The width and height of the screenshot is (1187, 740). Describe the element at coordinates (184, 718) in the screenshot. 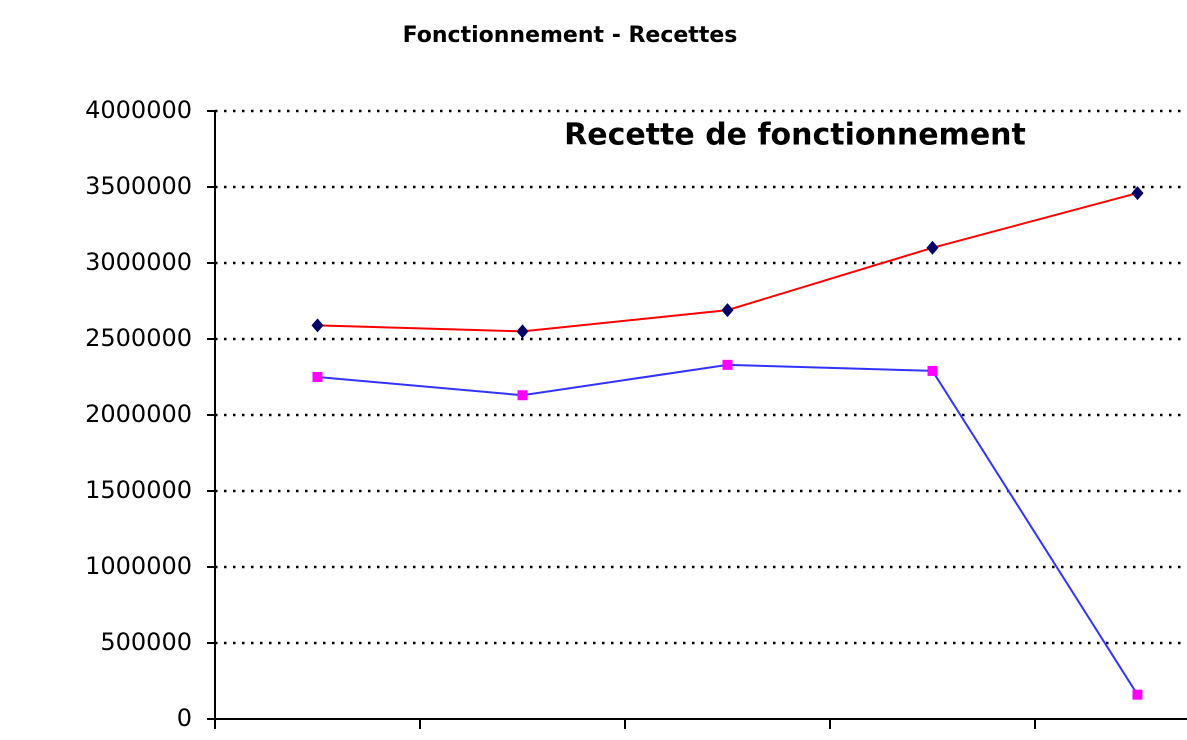

I see `y-tick-label: 0` at that location.